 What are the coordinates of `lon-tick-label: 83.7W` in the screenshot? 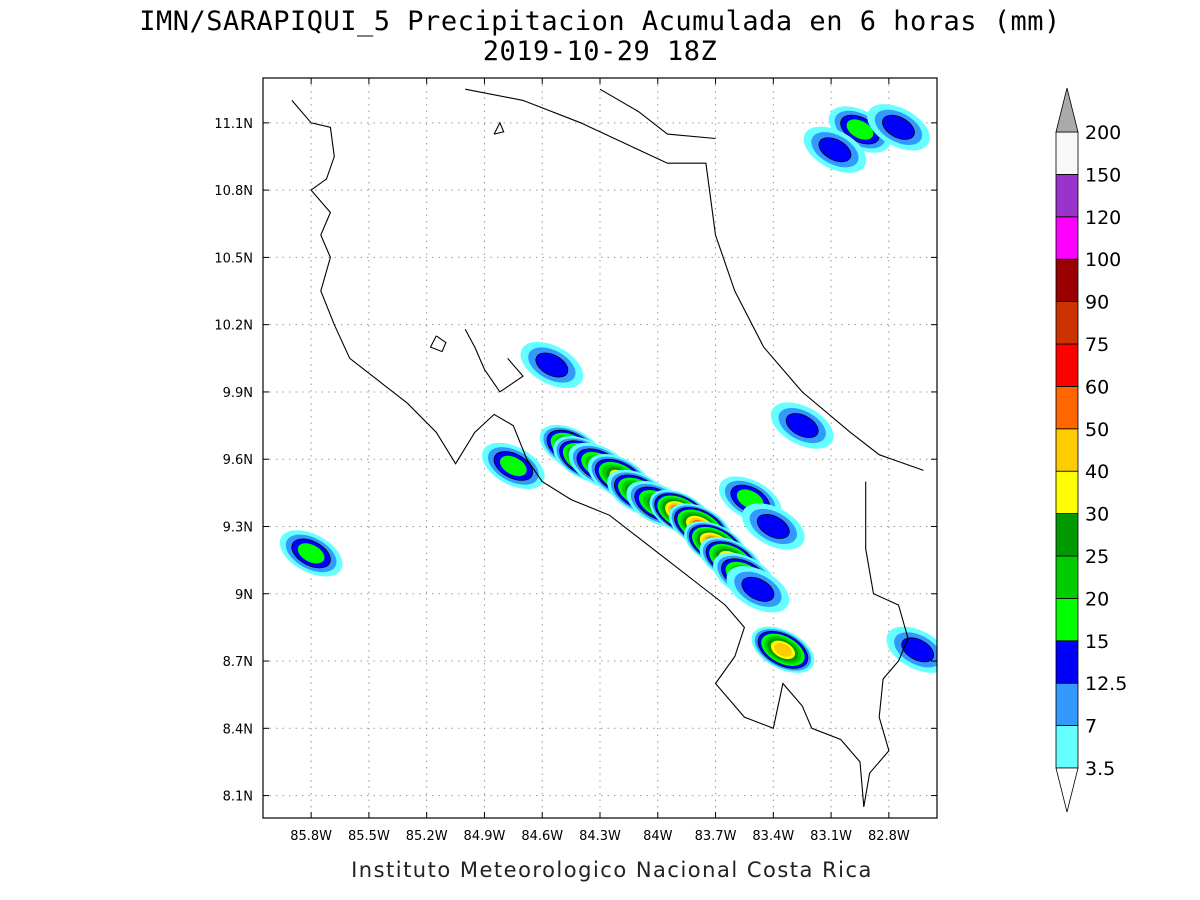 It's located at (716, 836).